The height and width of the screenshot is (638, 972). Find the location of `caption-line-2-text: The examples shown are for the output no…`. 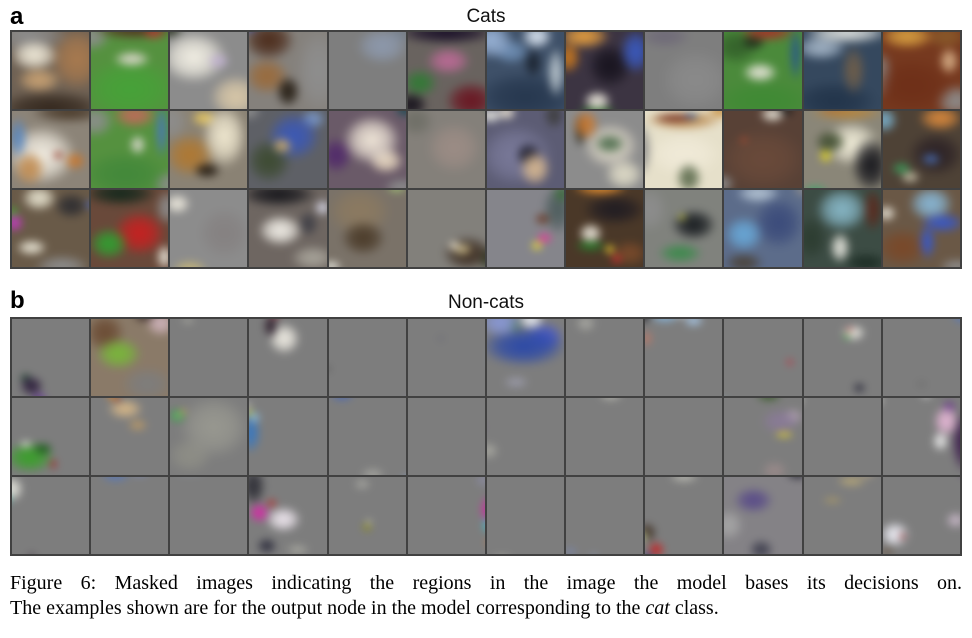

caption-line-2-text: The examples shown are for the output no… is located at coordinates (328, 607).